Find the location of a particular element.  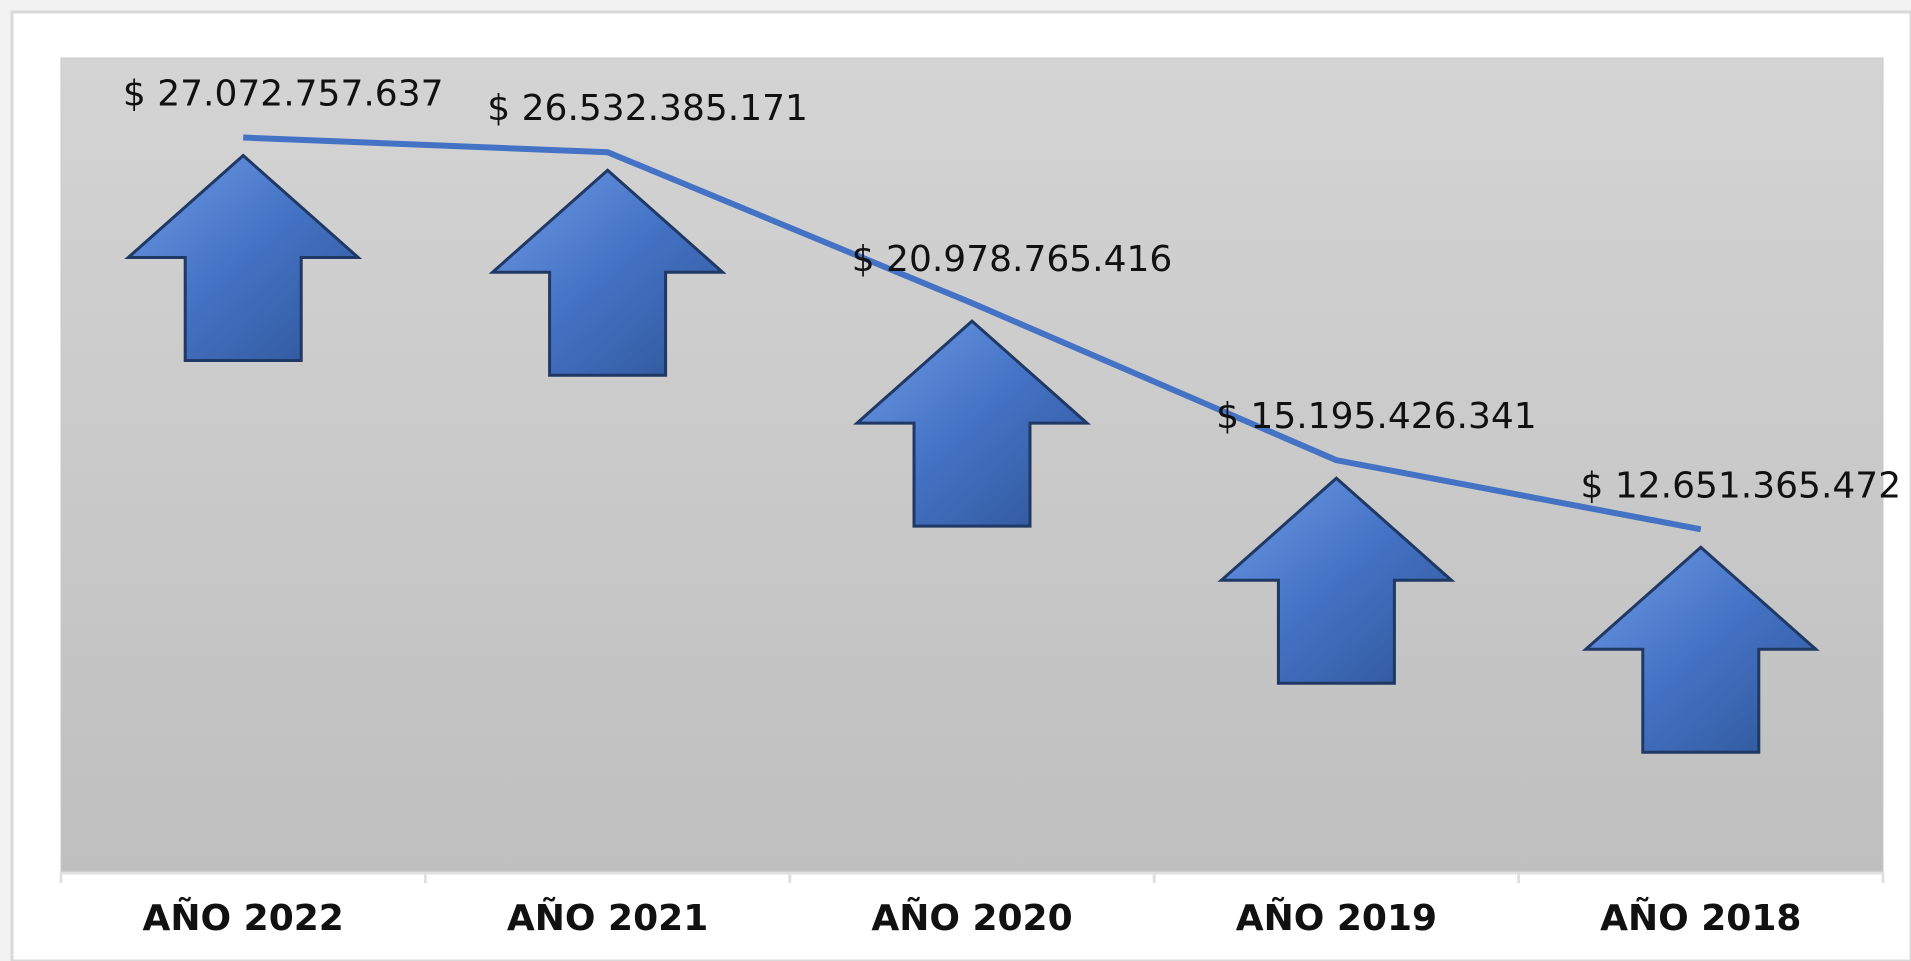

data-label: $ 12.651.365.472 is located at coordinates (1740, 485).